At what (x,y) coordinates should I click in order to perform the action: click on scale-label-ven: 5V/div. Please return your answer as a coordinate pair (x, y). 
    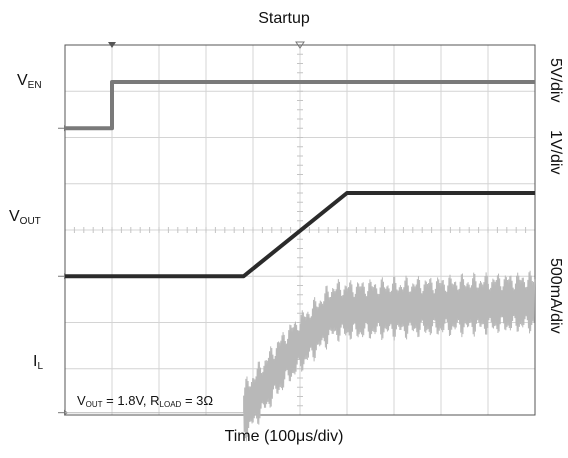
    Looking at the image, I should click on (555, 80).